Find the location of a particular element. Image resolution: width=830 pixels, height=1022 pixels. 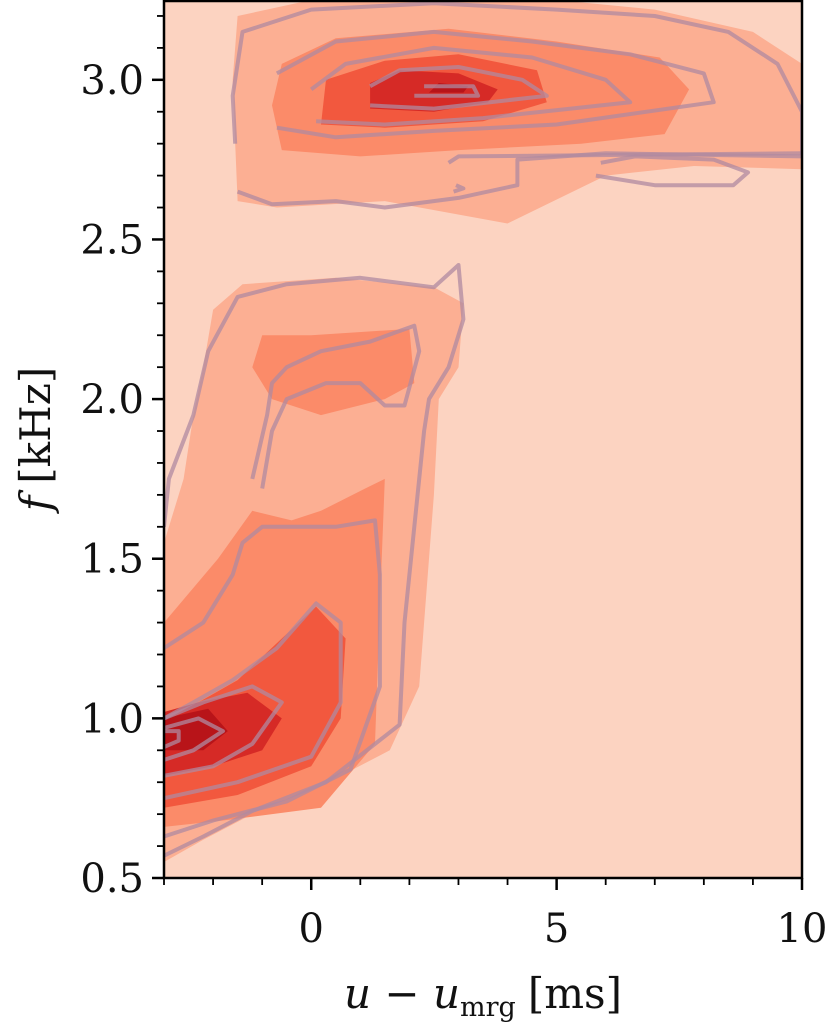

y-tick-label: 0.5 is located at coordinates (112, 879).